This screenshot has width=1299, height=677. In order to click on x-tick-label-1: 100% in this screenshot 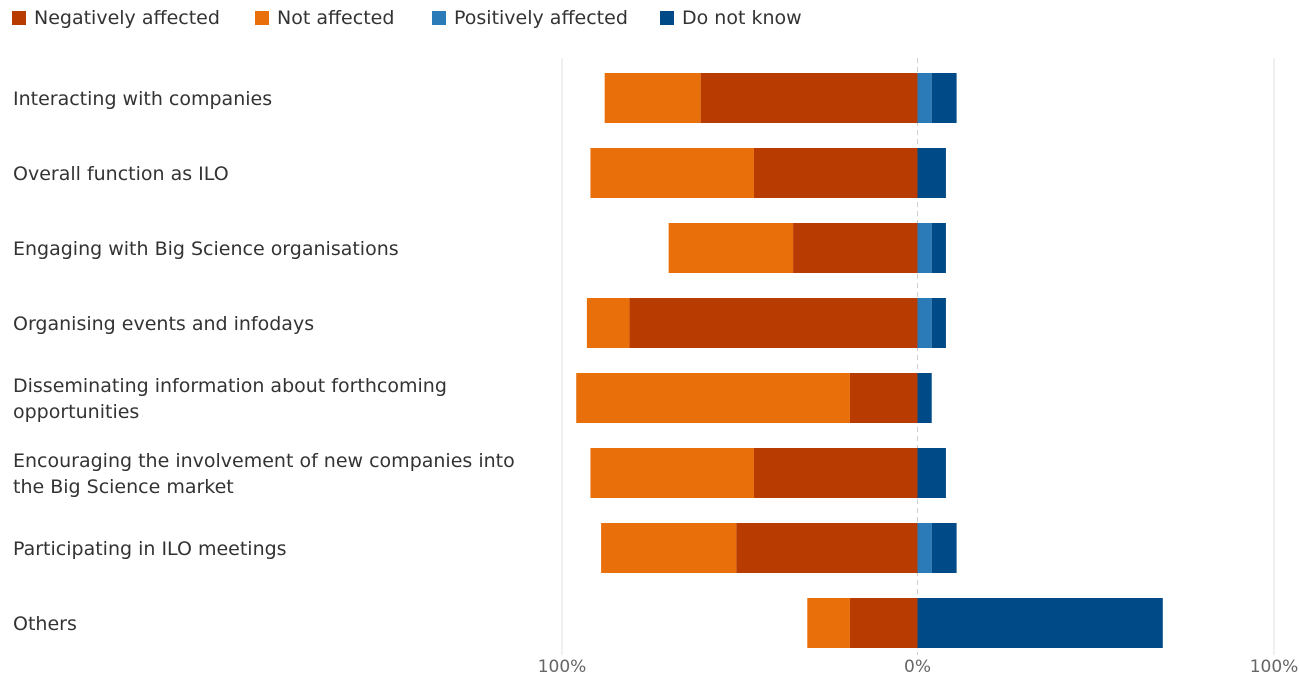, I will do `click(562, 667)`.